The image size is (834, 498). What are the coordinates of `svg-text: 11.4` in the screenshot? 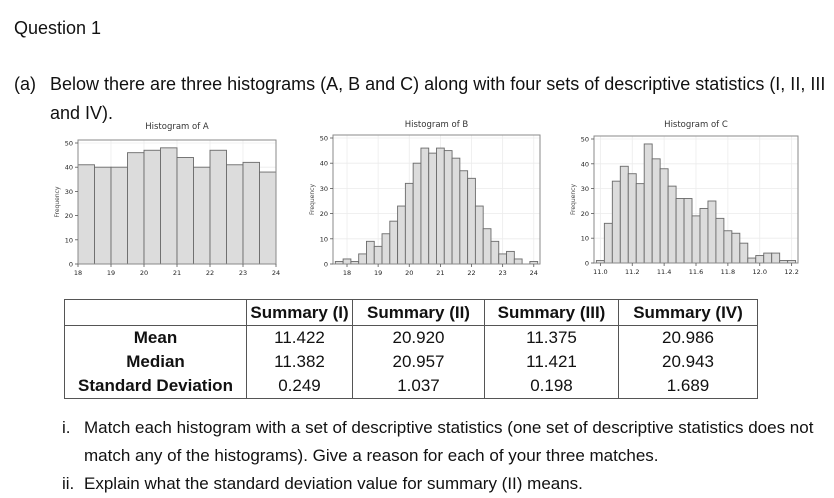 It's located at (664, 272).